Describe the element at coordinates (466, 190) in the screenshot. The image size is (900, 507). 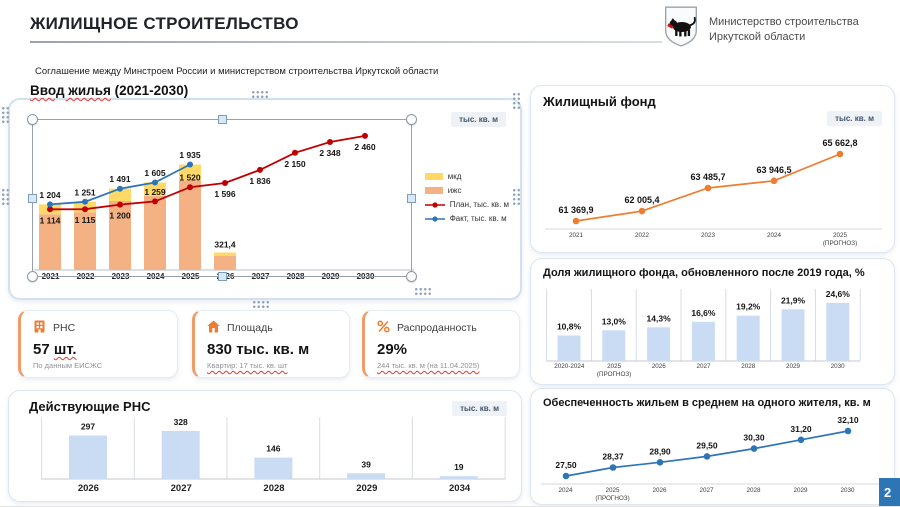
I see `legend-item-izhs: ижс` at that location.